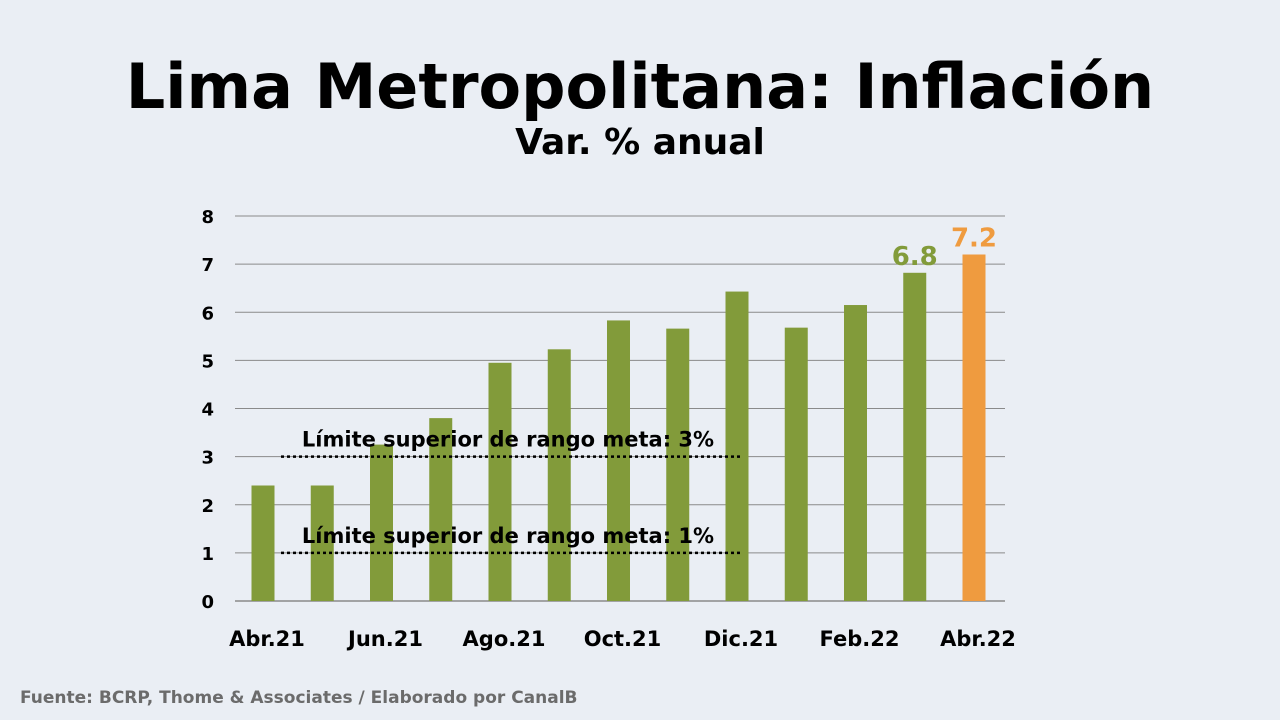 The height and width of the screenshot is (720, 1280). What do you see at coordinates (207, 217) in the screenshot?
I see `y-tick-label: 8` at bounding box center [207, 217].